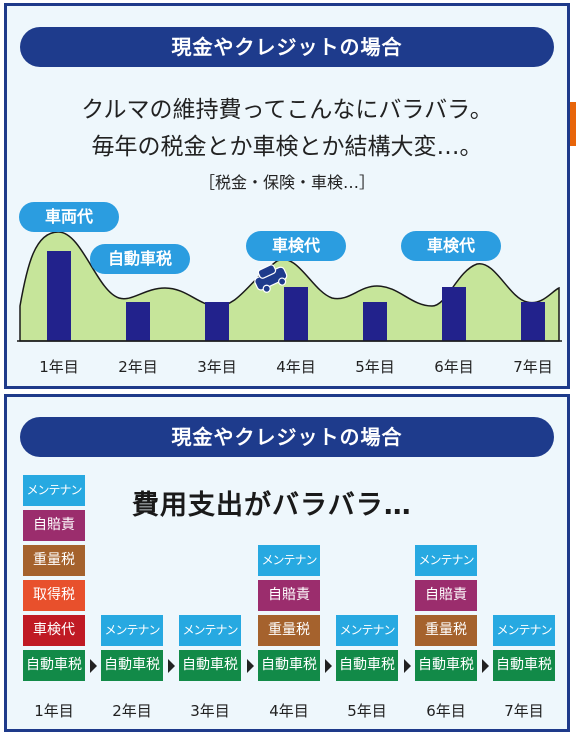 The image size is (576, 736). What do you see at coordinates (287, 110) in the screenshot?
I see `headline-line1: クルマの維持費ってこんなにバラバラ。` at bounding box center [287, 110].